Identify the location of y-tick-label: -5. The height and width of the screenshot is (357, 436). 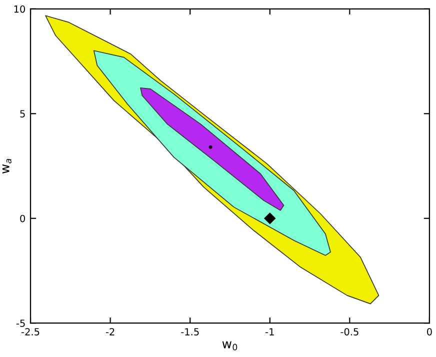
(20, 323).